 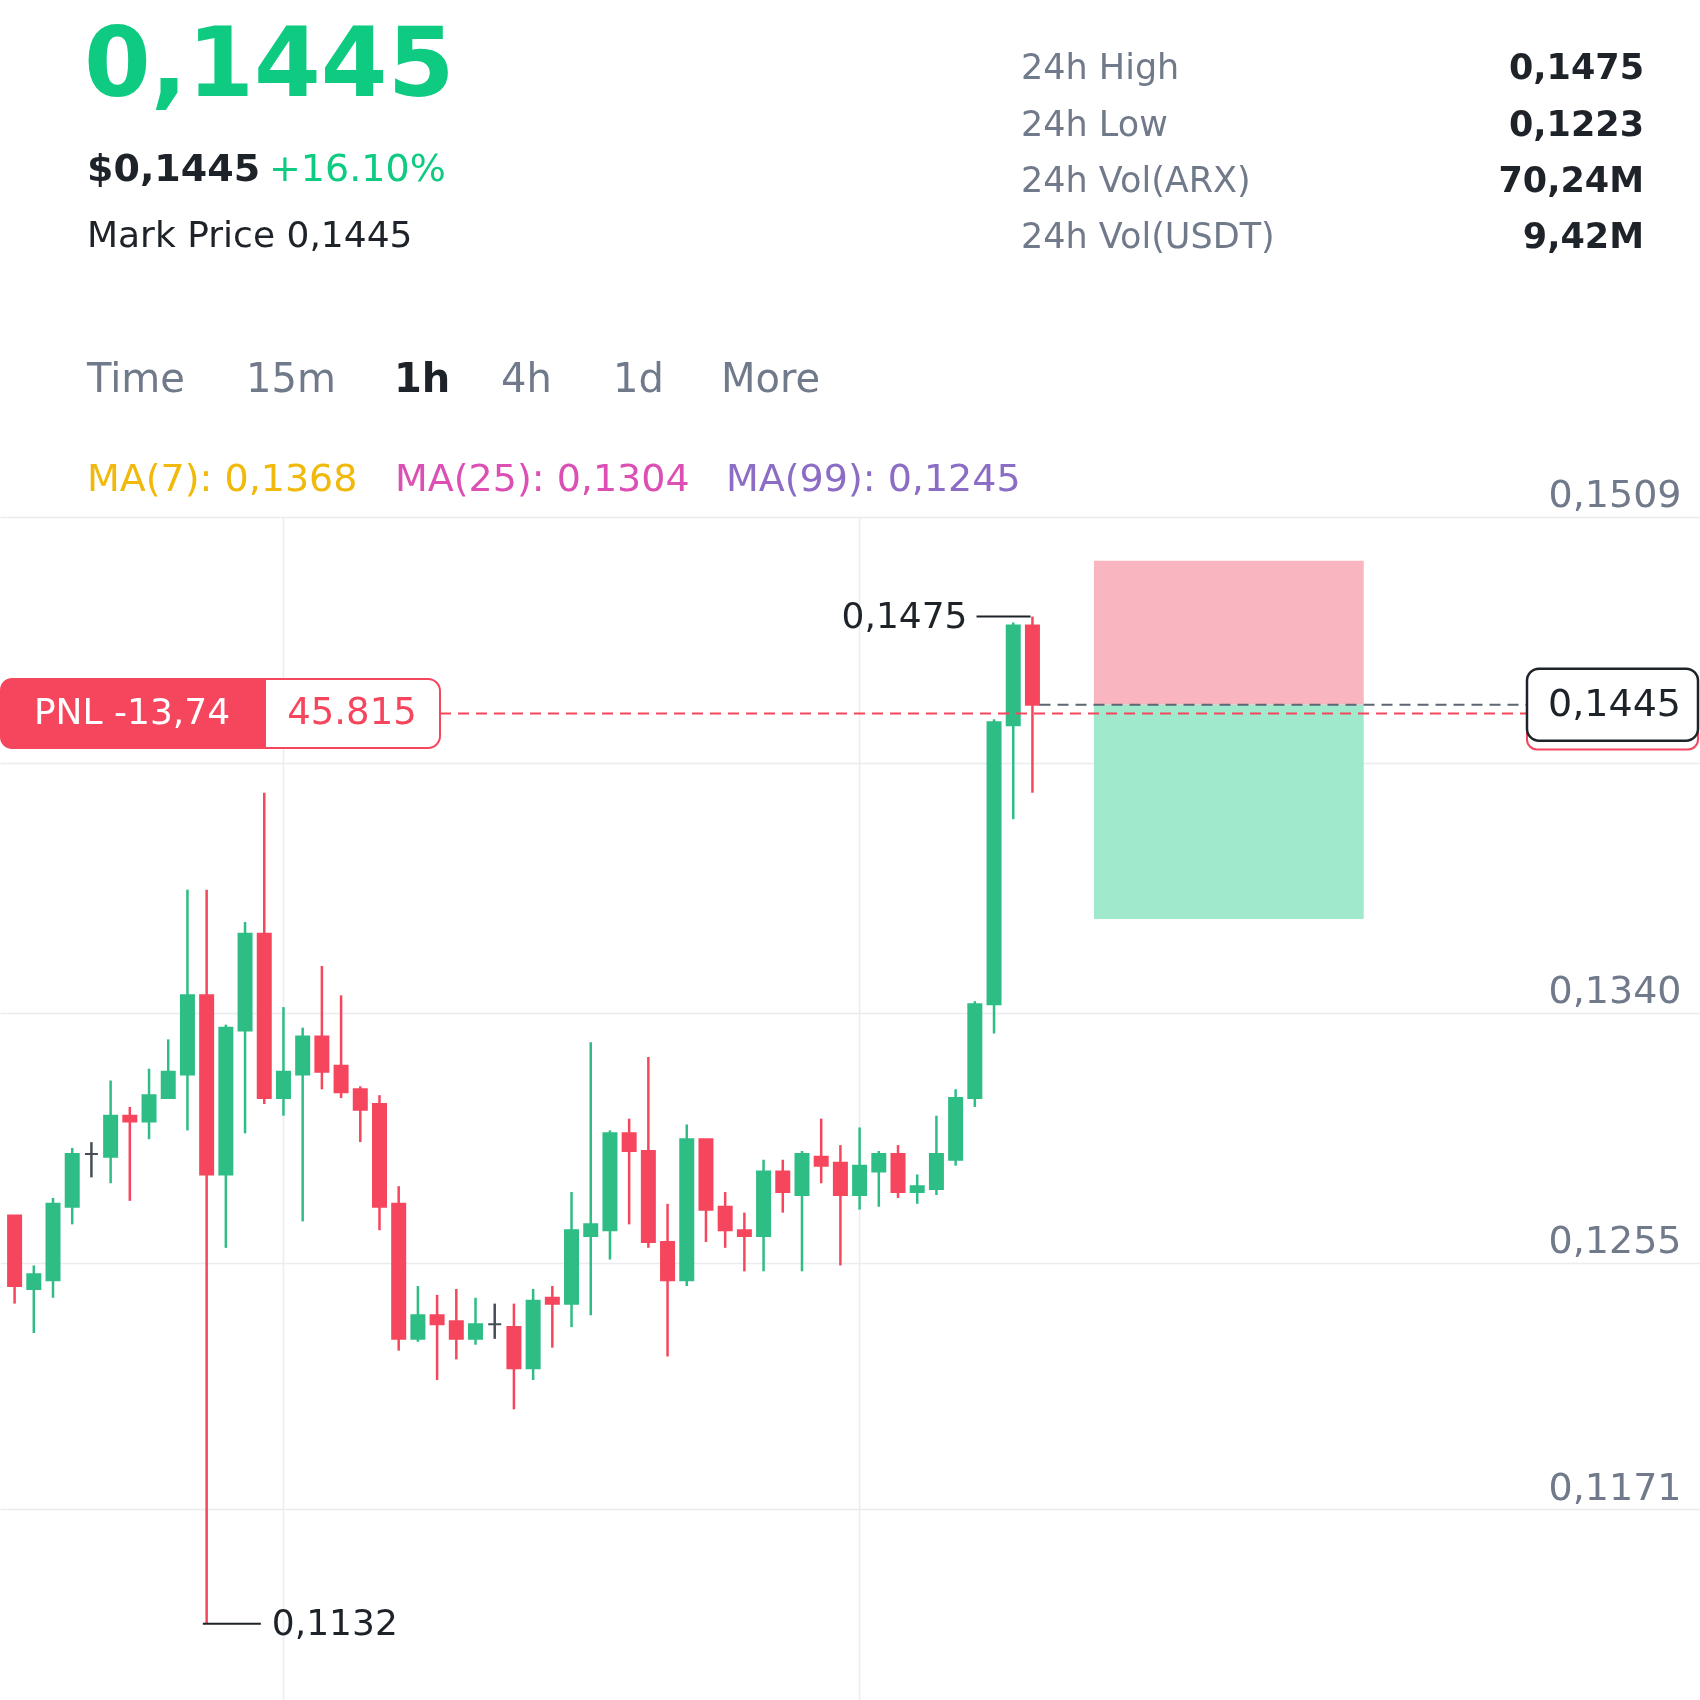 I want to click on annotation: Mark Price 0,1445, so click(x=250, y=234).